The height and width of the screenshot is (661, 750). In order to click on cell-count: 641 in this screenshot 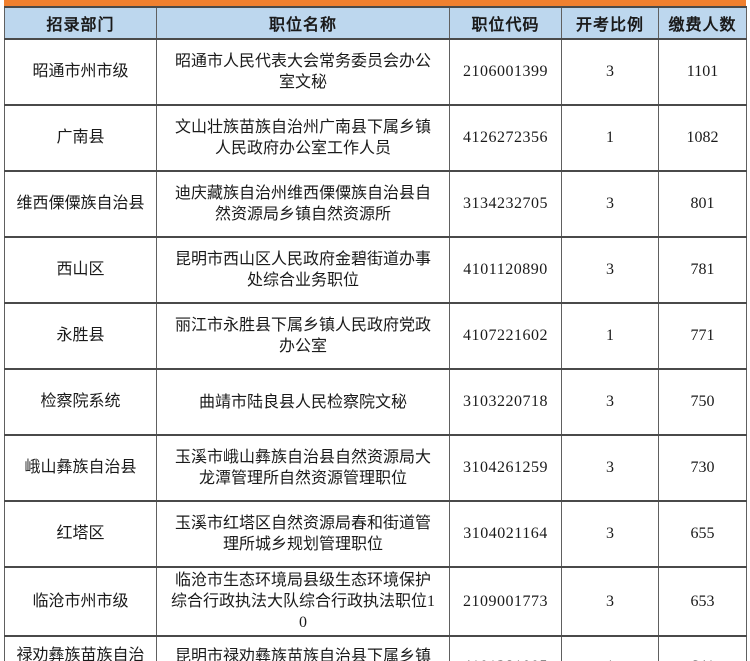, I will do `click(702, 648)`.